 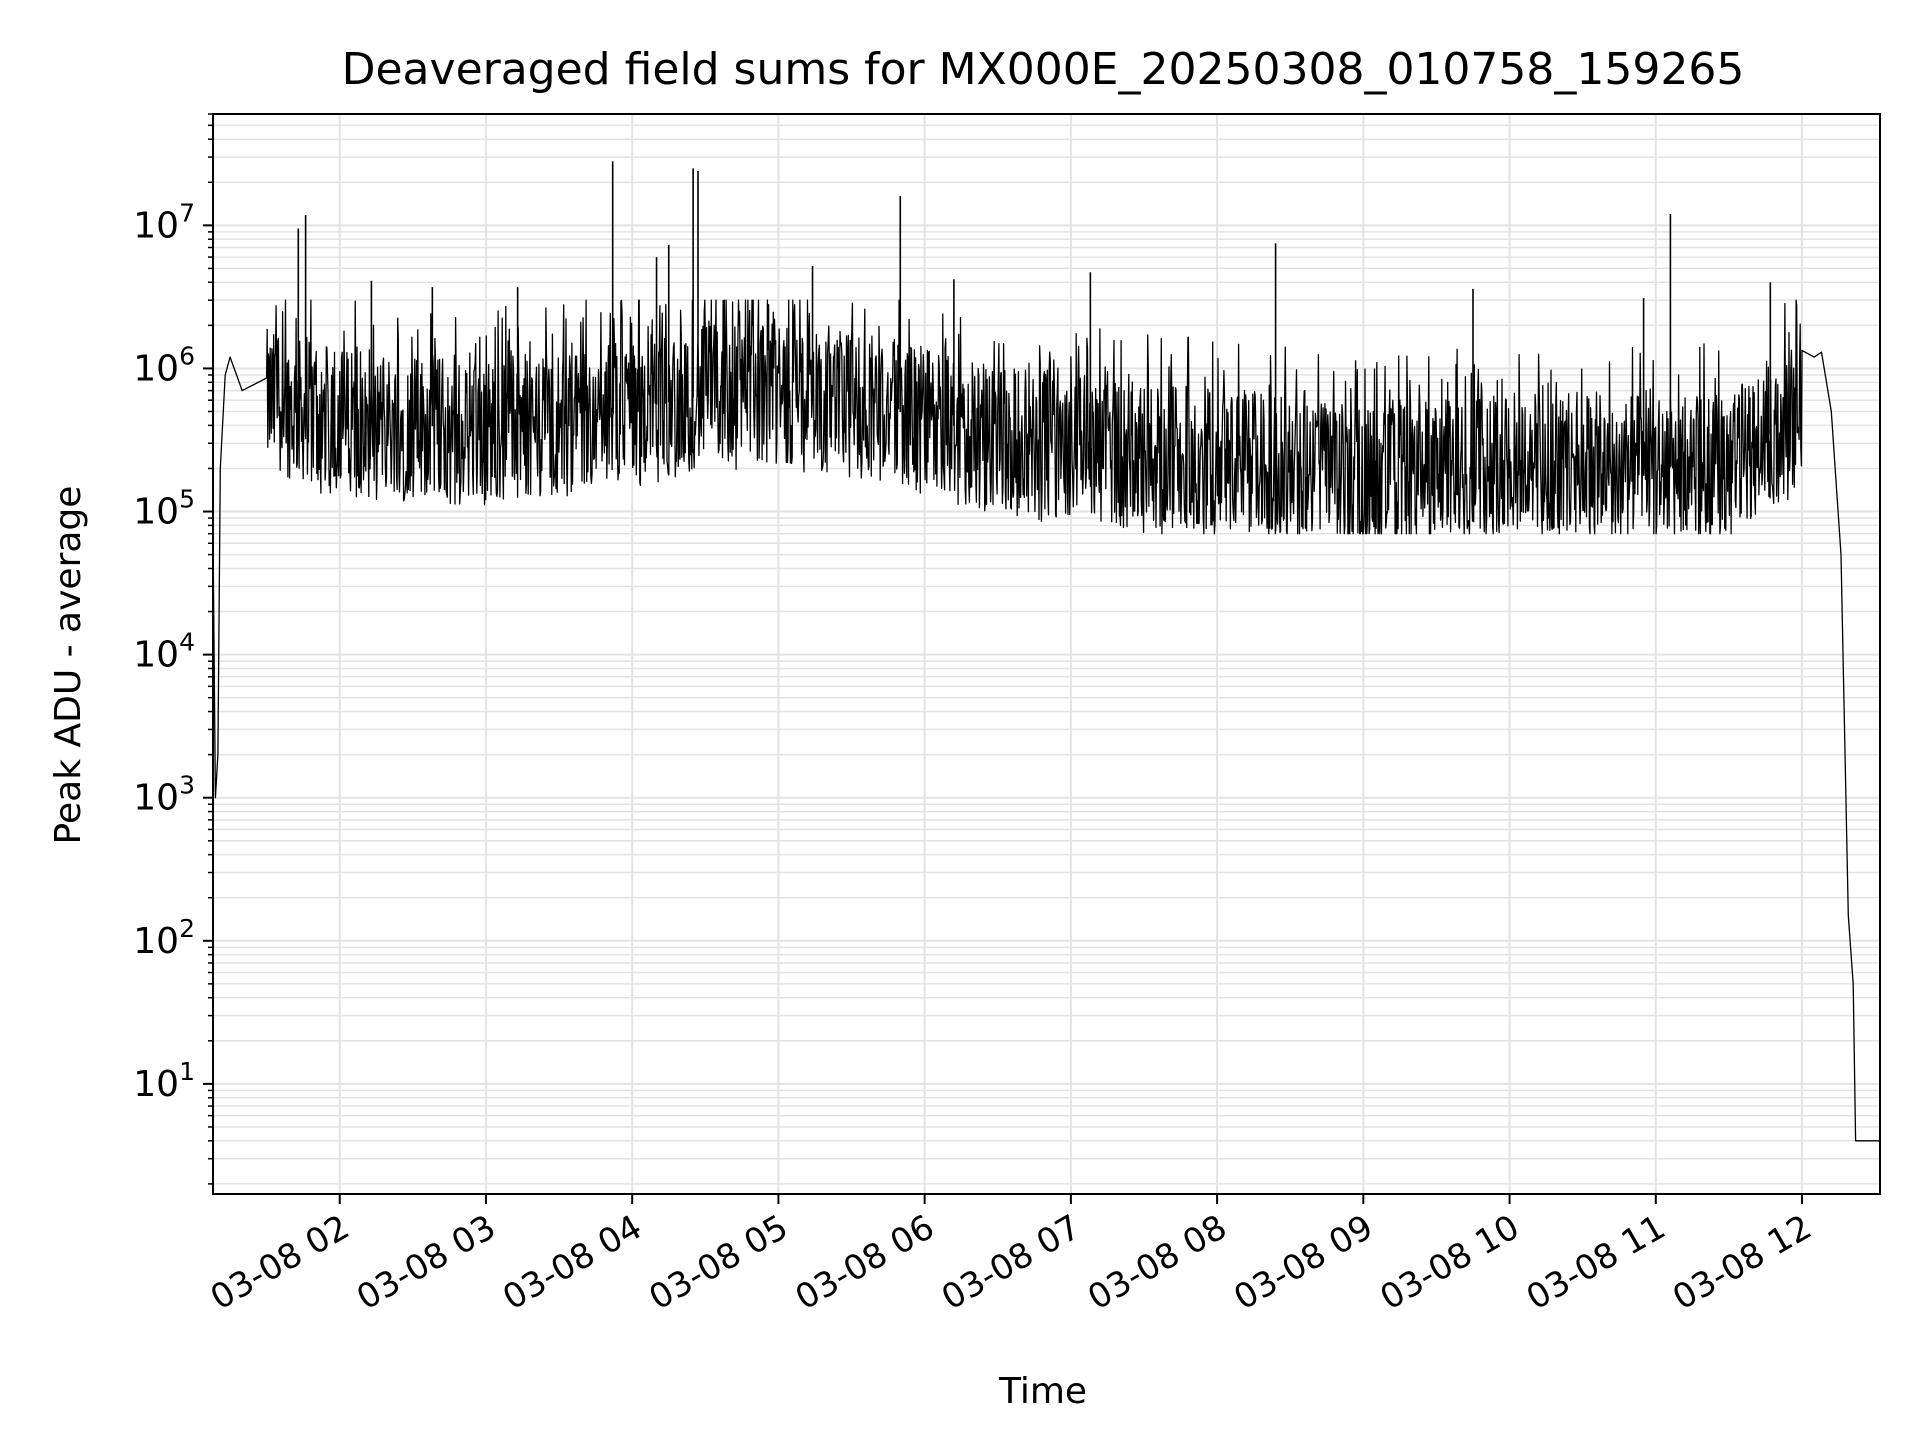 I want to click on x-axis-label: Time, so click(x=1042, y=1391).